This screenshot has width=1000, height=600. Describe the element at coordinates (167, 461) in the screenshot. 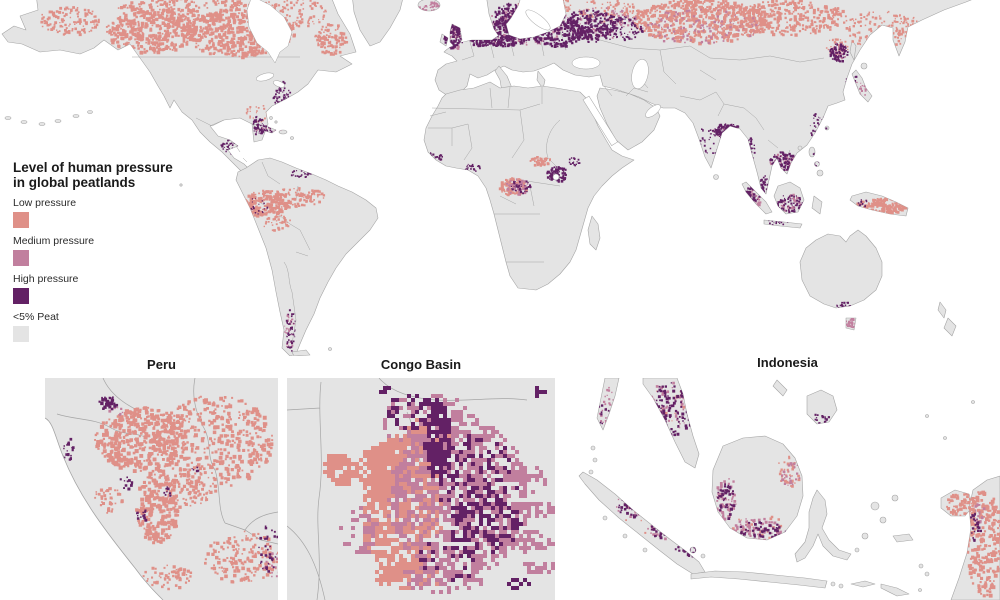

I see `peru-borders` at that location.